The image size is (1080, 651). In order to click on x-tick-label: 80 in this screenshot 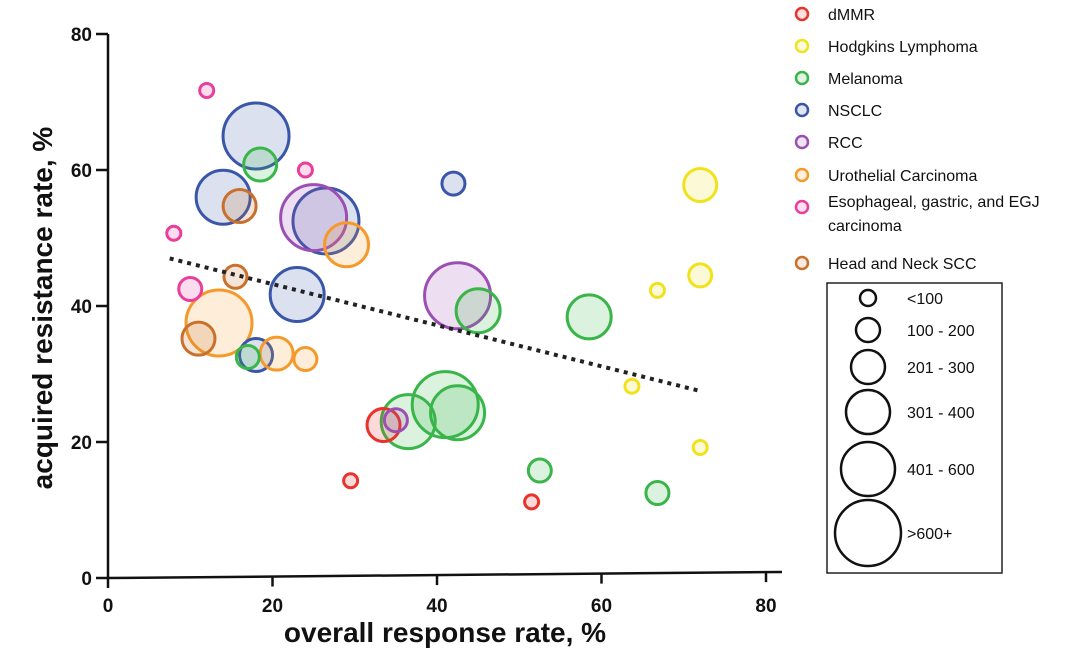, I will do `click(765, 606)`.